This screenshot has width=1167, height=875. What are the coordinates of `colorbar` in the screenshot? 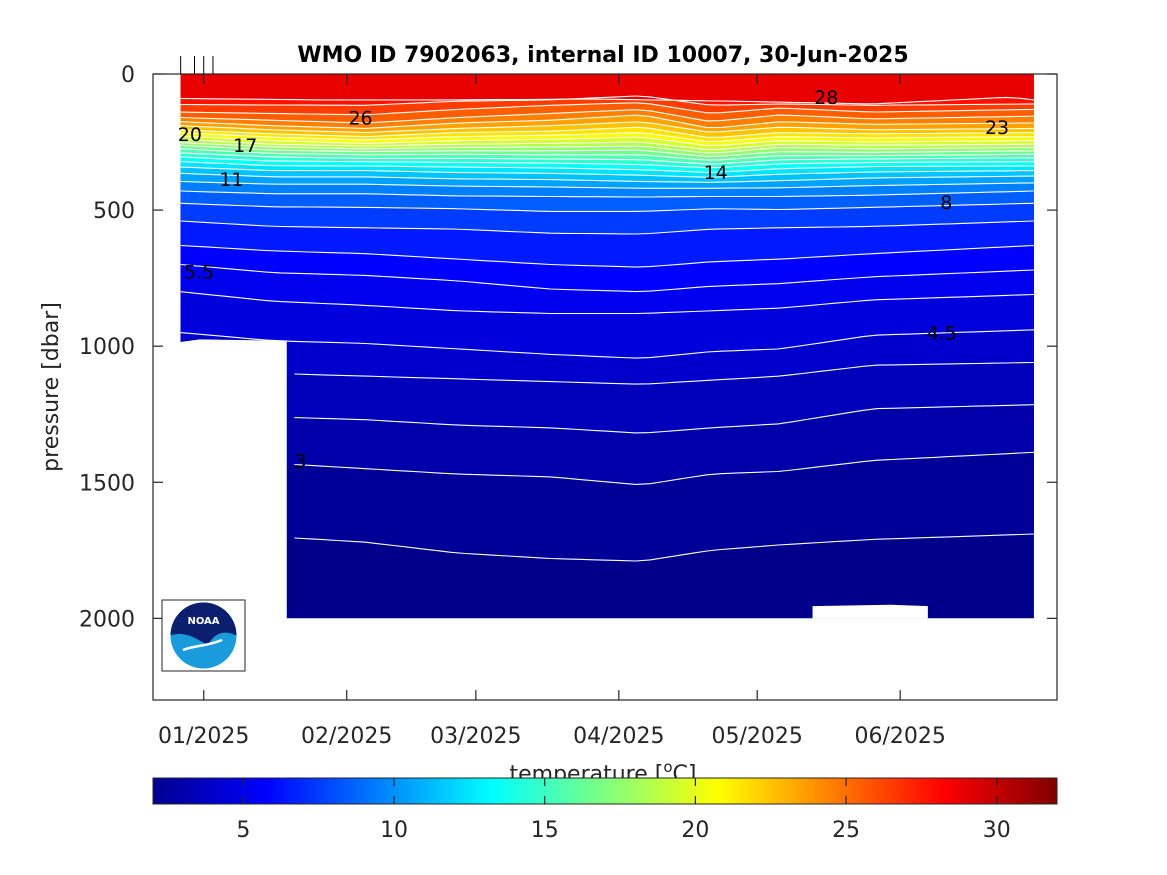 It's located at (605, 791).